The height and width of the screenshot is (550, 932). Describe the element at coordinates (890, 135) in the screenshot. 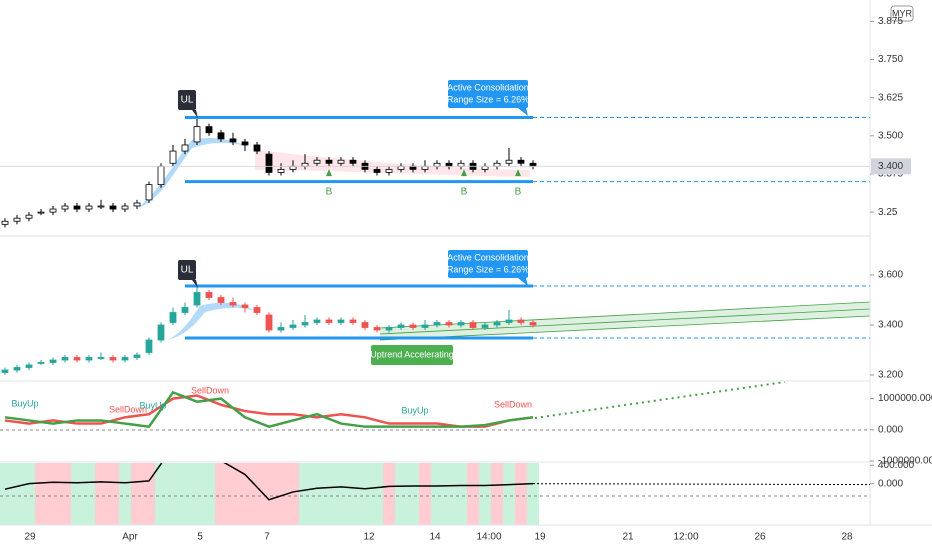

I see `y-tick-label: 3.500` at that location.